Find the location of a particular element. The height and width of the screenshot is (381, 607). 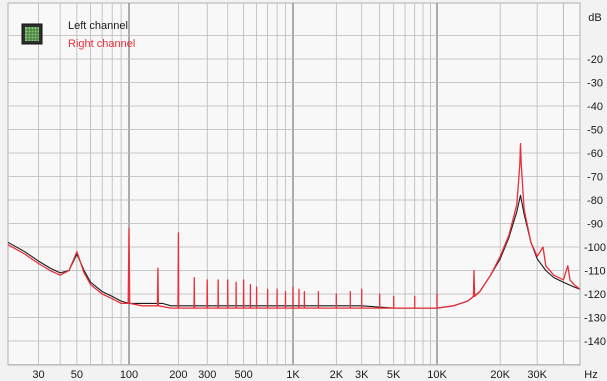

y-unit-label: dB is located at coordinates (594, 18).